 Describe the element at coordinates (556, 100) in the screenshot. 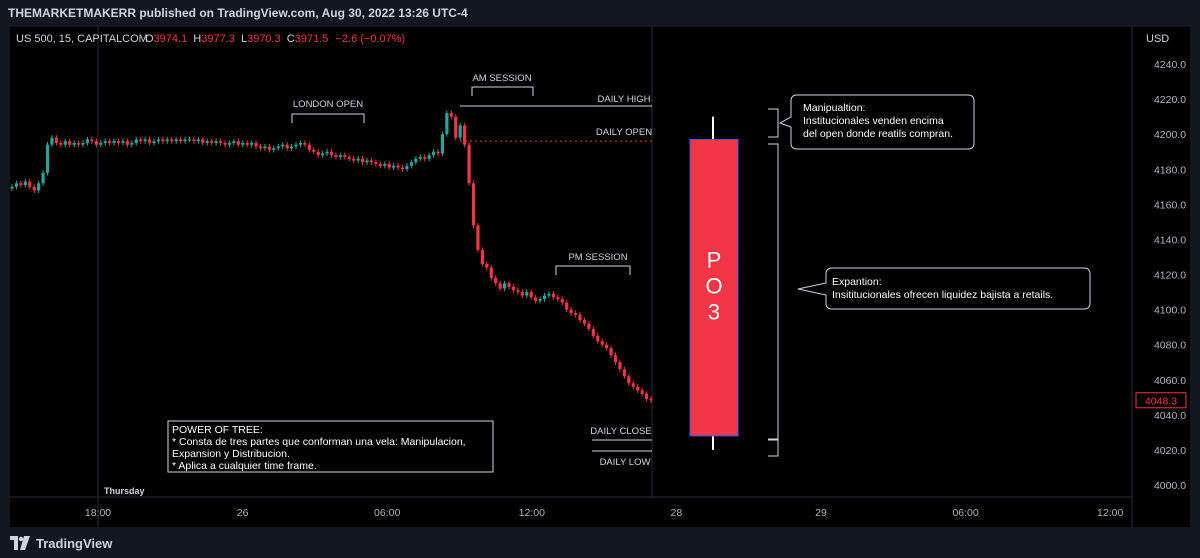

I see `daily-high-annotation: DAILY HIGH` at that location.